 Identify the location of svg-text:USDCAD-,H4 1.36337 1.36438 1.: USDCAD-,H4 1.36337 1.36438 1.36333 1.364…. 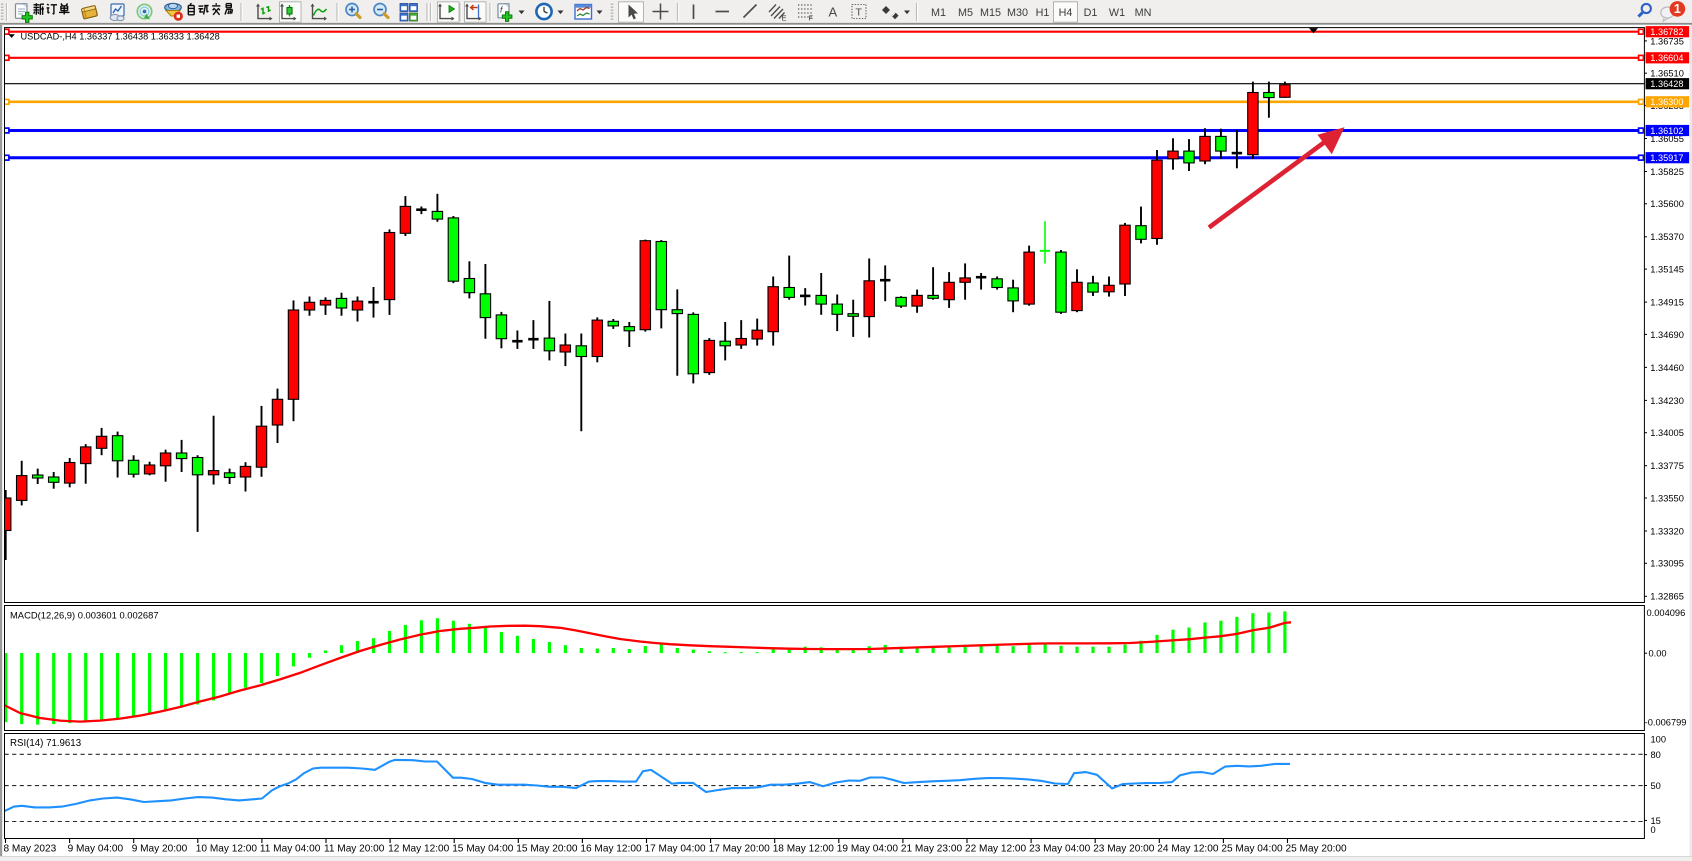
(120, 36).